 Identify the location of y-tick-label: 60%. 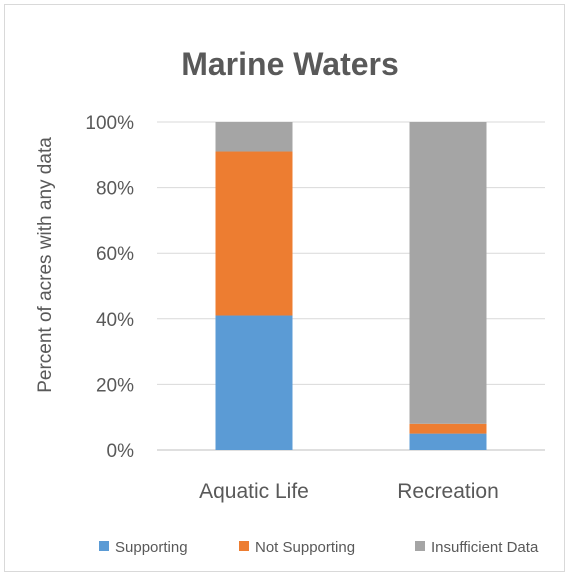
(115, 254).